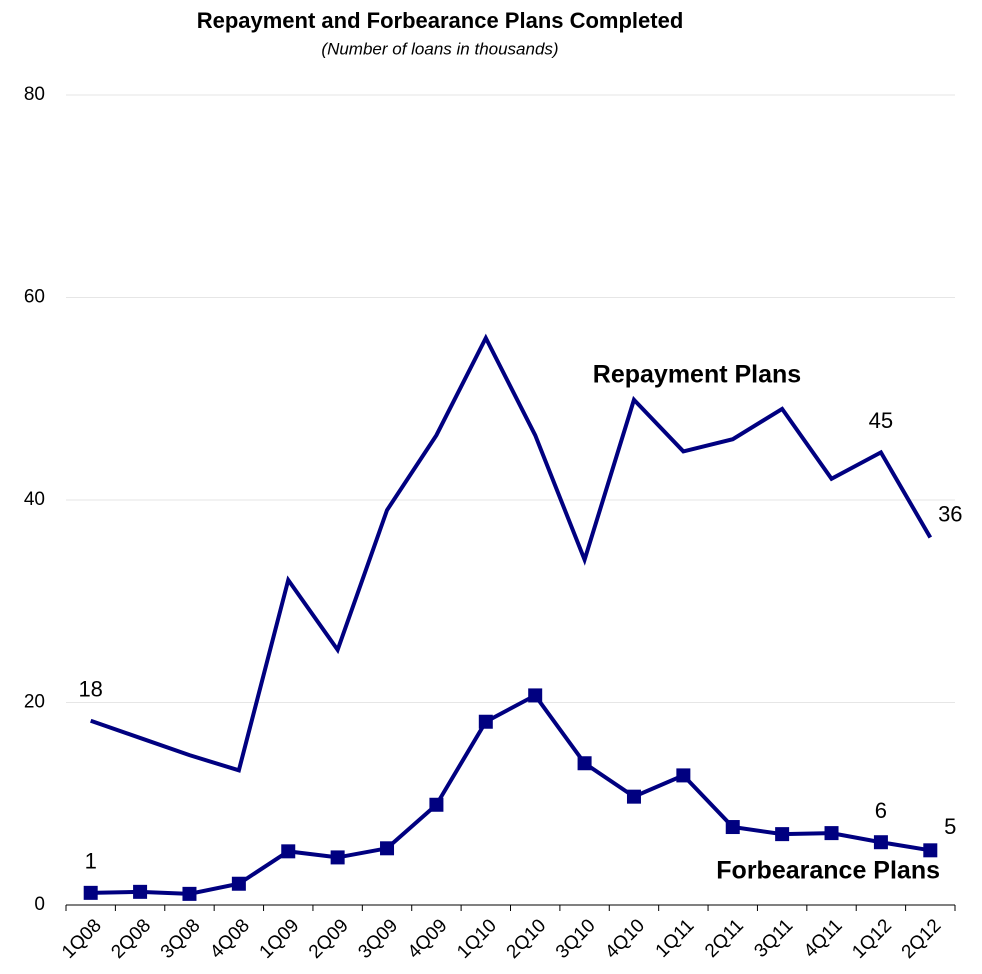 Image resolution: width=982 pixels, height=974 pixels. What do you see at coordinates (39, 904) in the screenshot?
I see `y-tick-label: 0` at bounding box center [39, 904].